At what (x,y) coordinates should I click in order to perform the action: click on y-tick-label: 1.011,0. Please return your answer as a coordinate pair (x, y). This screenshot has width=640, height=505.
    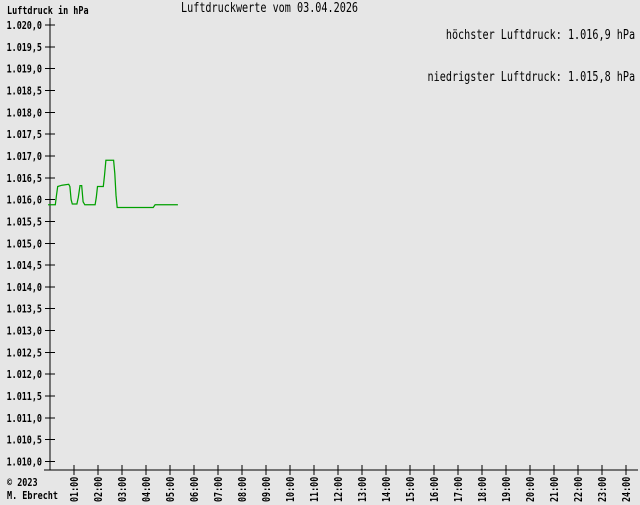
    Looking at the image, I should click on (25, 419).